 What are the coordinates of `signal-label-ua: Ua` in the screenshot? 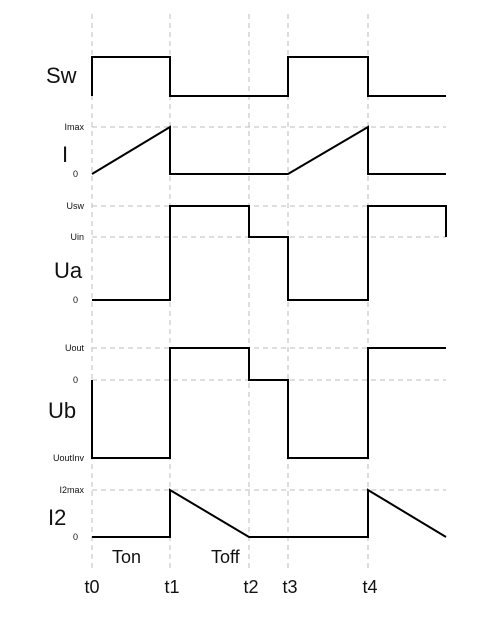 It's located at (68, 270).